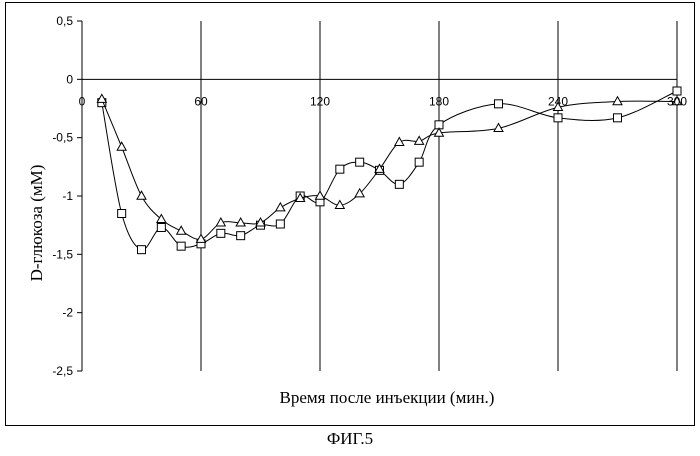  I want to click on figure-caption: ФИГ.5, so click(350, 439).